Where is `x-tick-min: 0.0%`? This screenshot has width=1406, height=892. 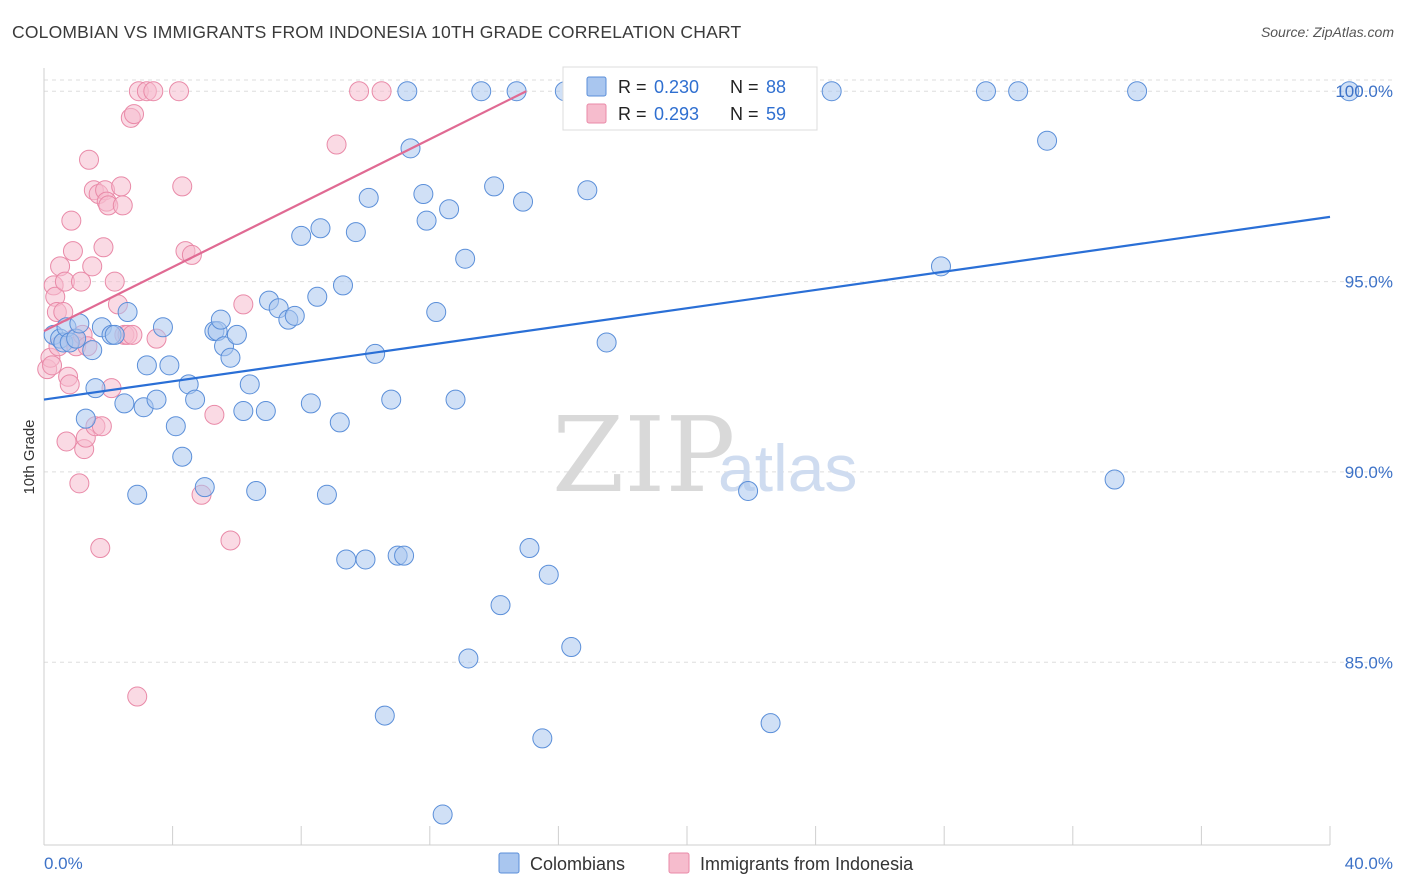
x-tick-min: 0.0% is located at coordinates (63, 863).